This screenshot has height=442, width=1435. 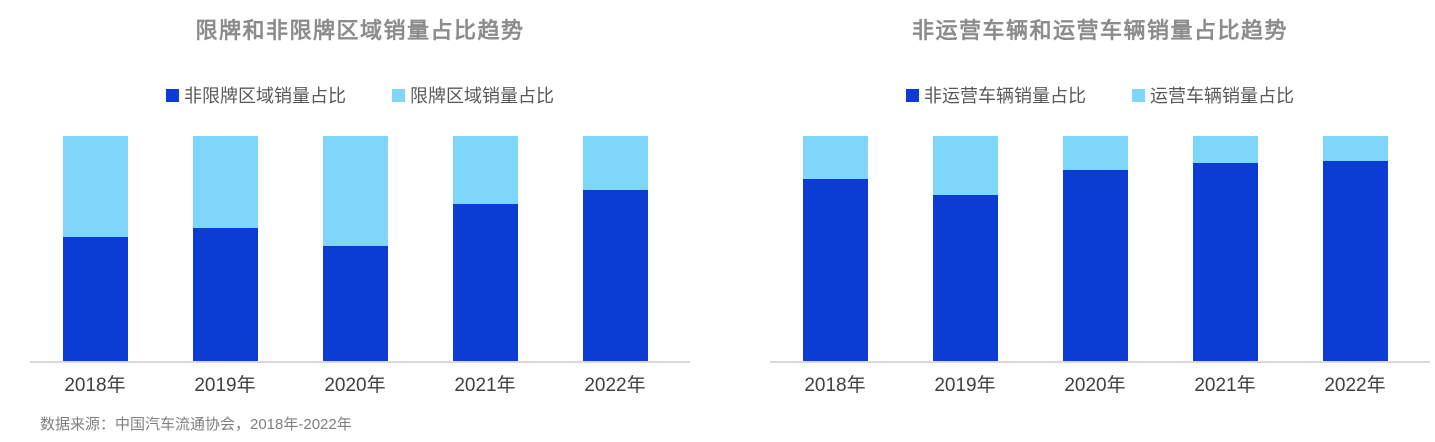 What do you see at coordinates (265, 96) in the screenshot?
I see `legend-label: 非限牌区域销量占比` at bounding box center [265, 96].